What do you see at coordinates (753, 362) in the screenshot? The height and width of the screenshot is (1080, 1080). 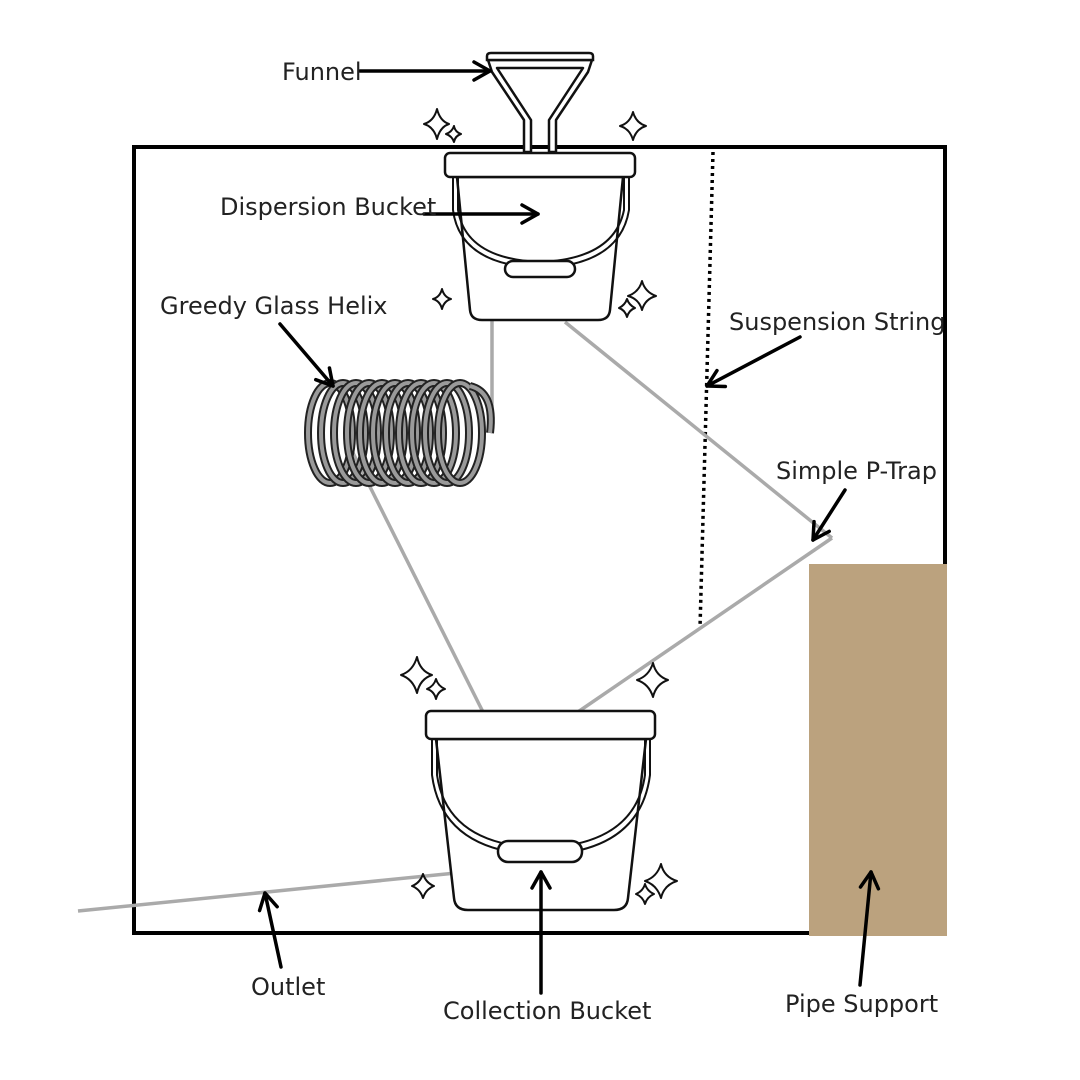 I see `suspension-string-arrow` at bounding box center [753, 362].